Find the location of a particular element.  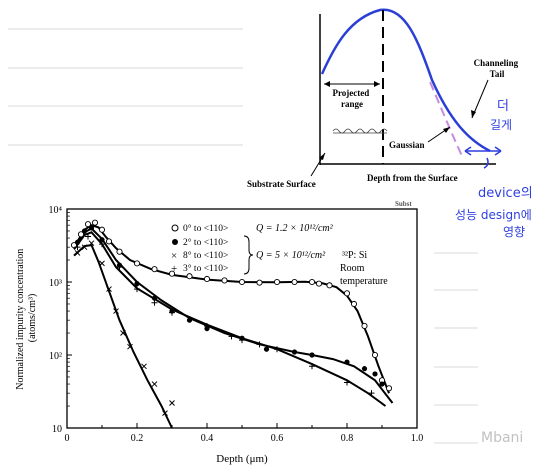

legend-label-8deg: 8° to <110> is located at coordinates (205, 255).